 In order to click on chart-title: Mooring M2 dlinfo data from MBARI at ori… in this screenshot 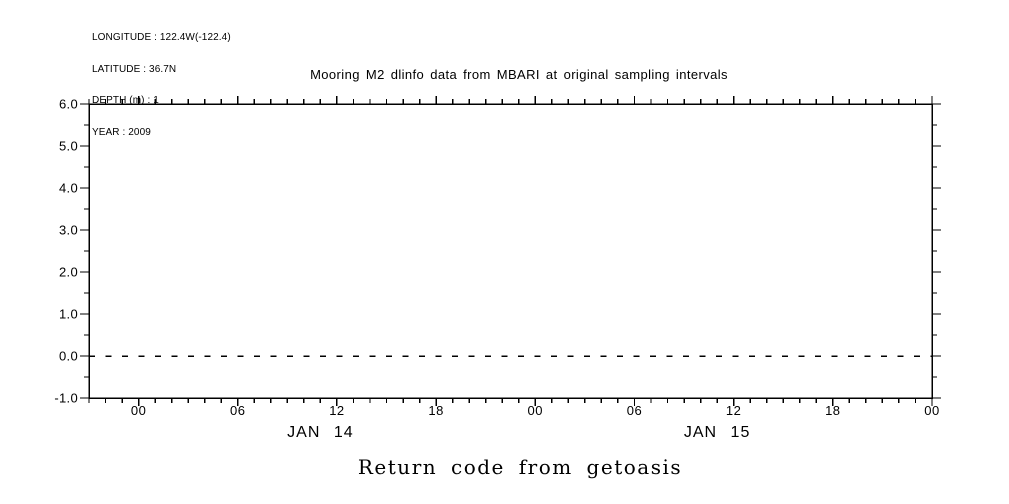, I will do `click(519, 74)`.